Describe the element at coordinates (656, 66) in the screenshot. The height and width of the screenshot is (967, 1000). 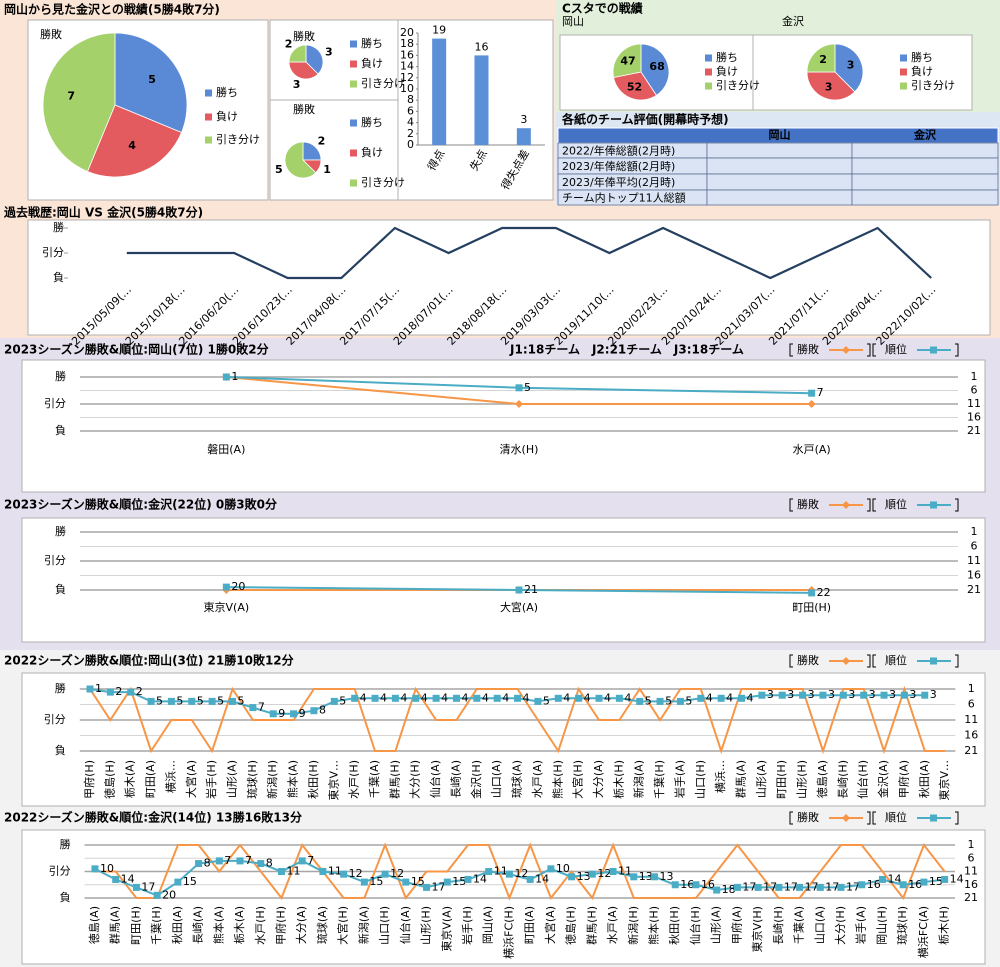
I see `pie-label: 68` at that location.